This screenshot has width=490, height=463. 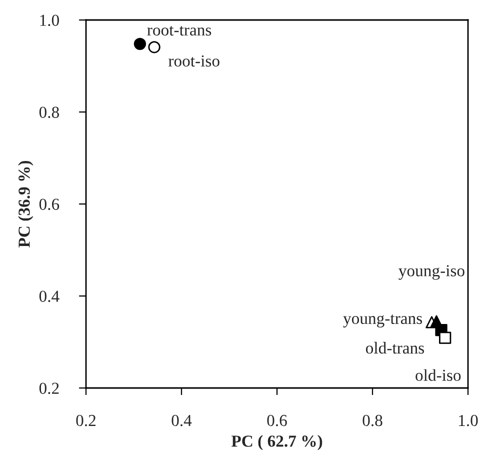 I want to click on y-tick-label: 1.0, so click(x=49, y=20).